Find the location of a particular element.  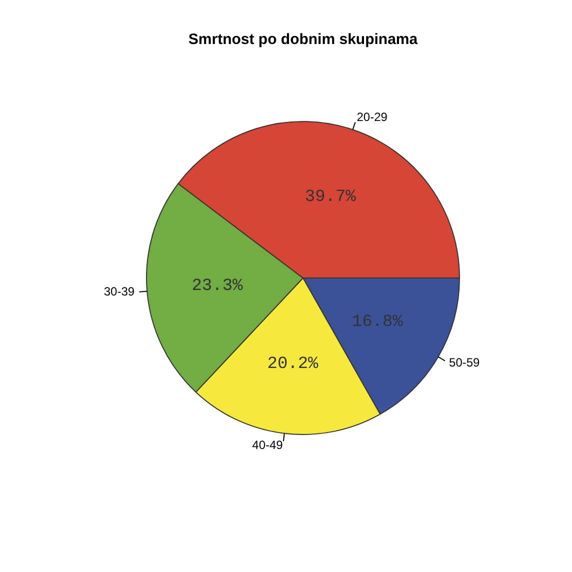

data-label: 16.8% is located at coordinates (378, 322).